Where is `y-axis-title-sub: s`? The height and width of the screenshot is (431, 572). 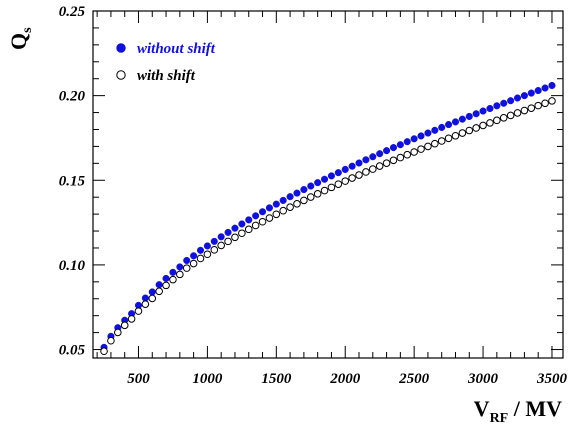
y-axis-title-sub: s is located at coordinates (27, 30).